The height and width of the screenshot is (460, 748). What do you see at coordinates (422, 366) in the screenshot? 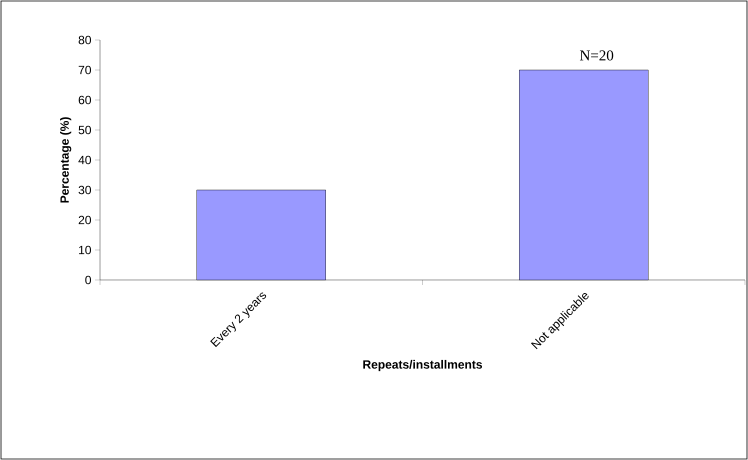
I see `x-axis-title: Repeats/installments` at bounding box center [422, 366].